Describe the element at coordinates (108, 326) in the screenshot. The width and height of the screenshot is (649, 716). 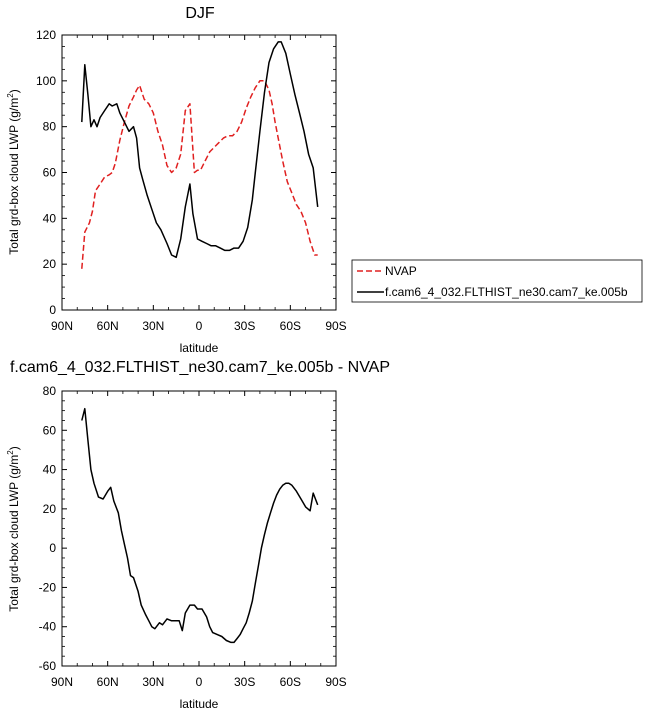
I see `top-x-tick-label: 60N` at that location.